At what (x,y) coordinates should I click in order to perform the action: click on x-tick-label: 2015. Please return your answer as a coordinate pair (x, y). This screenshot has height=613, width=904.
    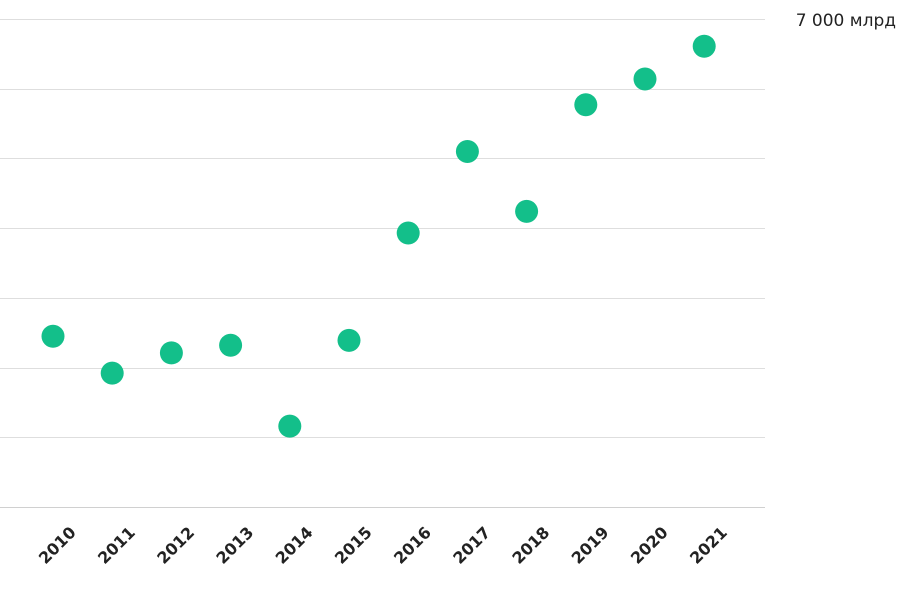
    Looking at the image, I should click on (353, 545).